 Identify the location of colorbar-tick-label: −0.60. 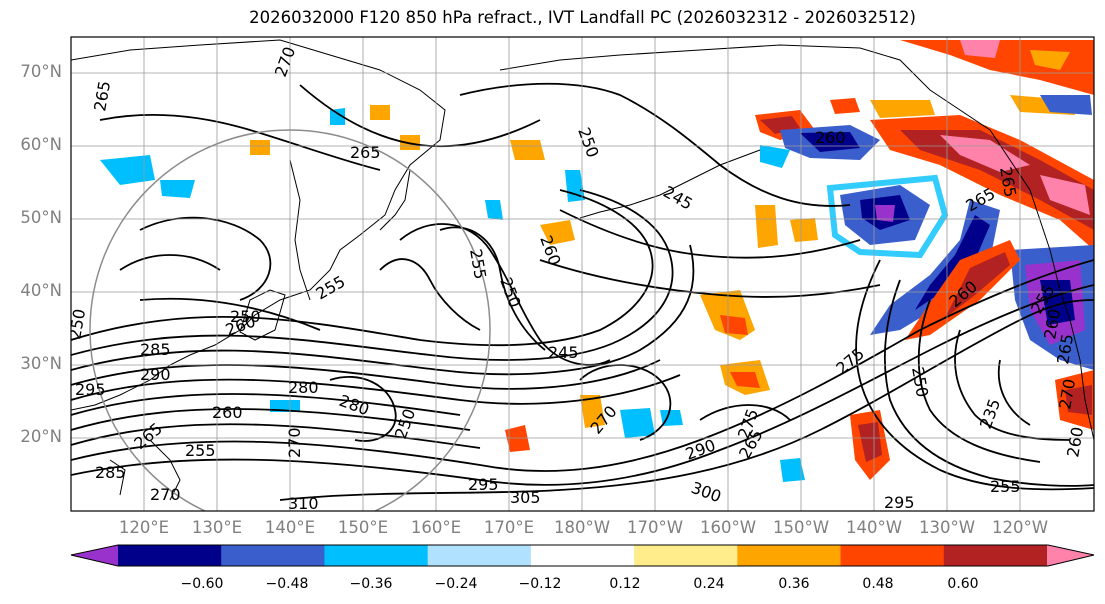
(202, 584).